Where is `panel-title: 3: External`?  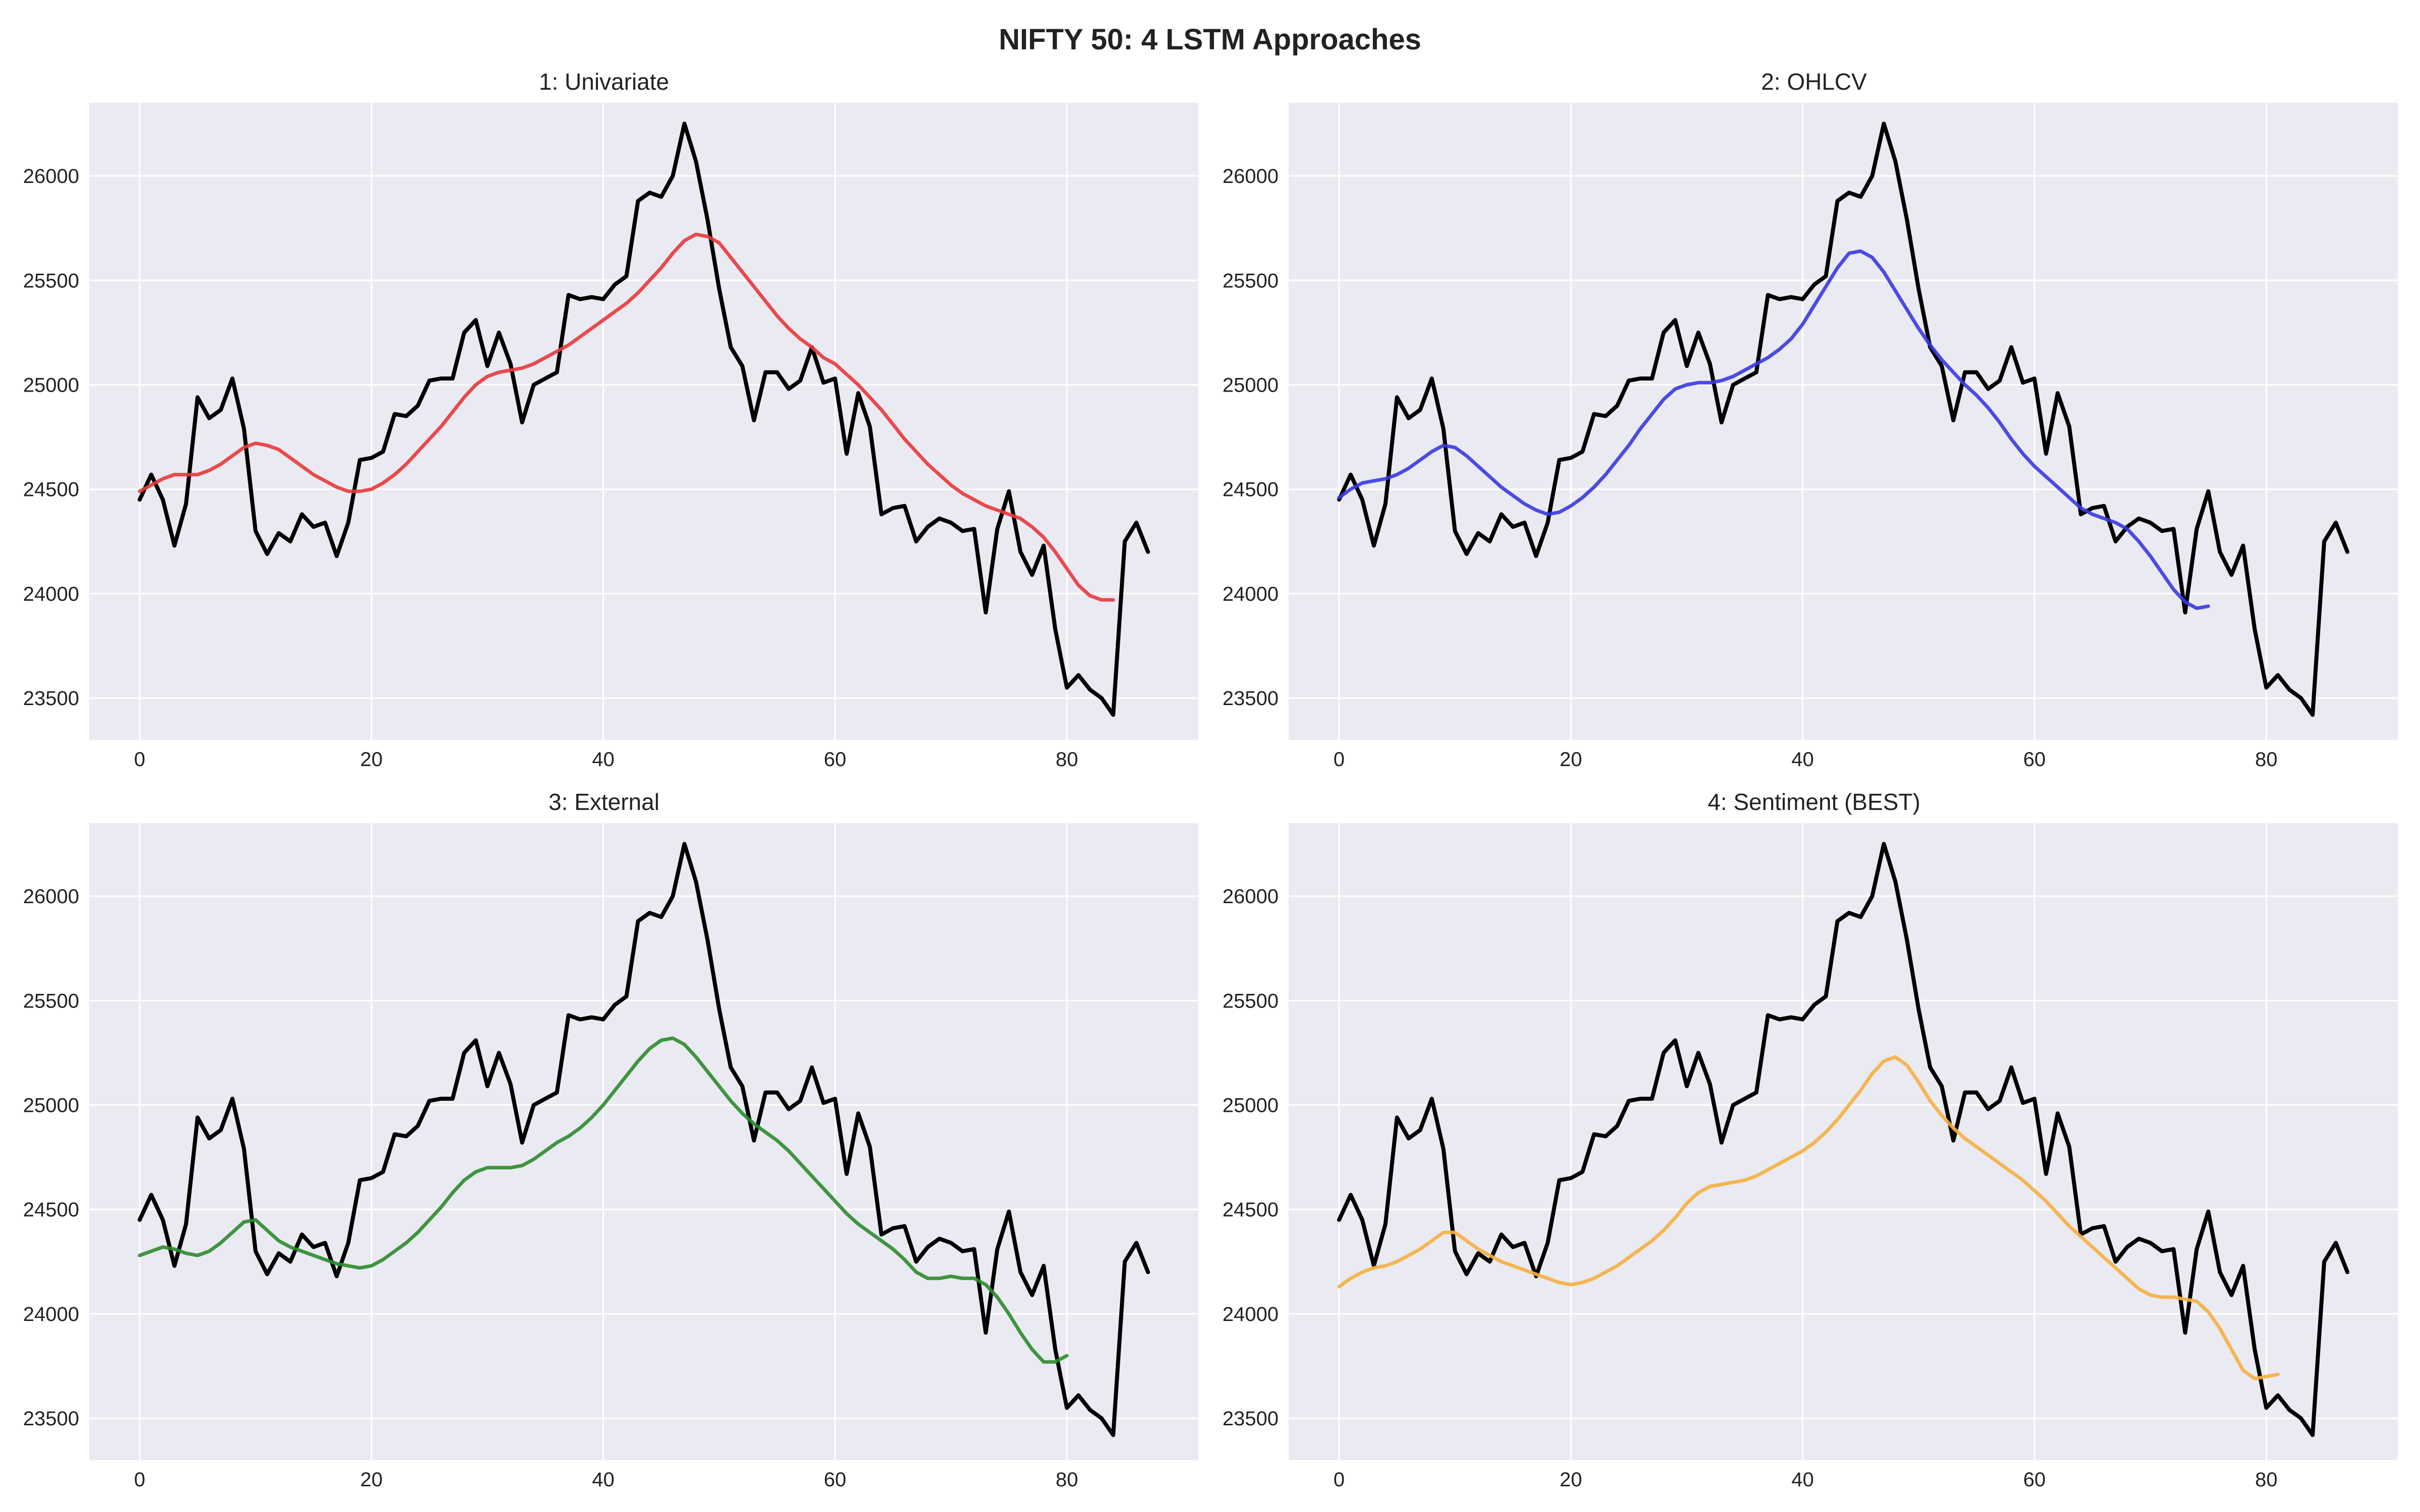
panel-title: 3: External is located at coordinates (604, 802).